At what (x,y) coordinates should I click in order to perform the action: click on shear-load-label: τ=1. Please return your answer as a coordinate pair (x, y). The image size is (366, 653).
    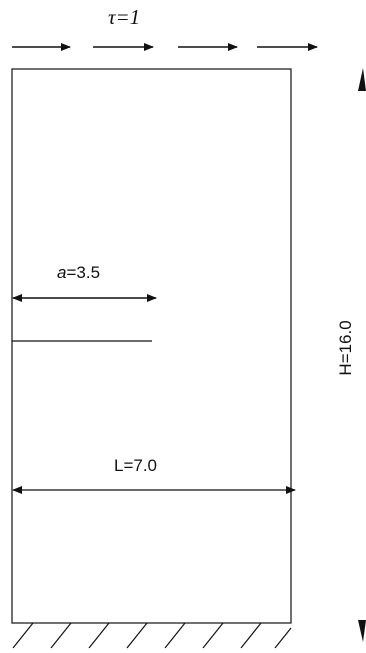
    Looking at the image, I should click on (124, 17).